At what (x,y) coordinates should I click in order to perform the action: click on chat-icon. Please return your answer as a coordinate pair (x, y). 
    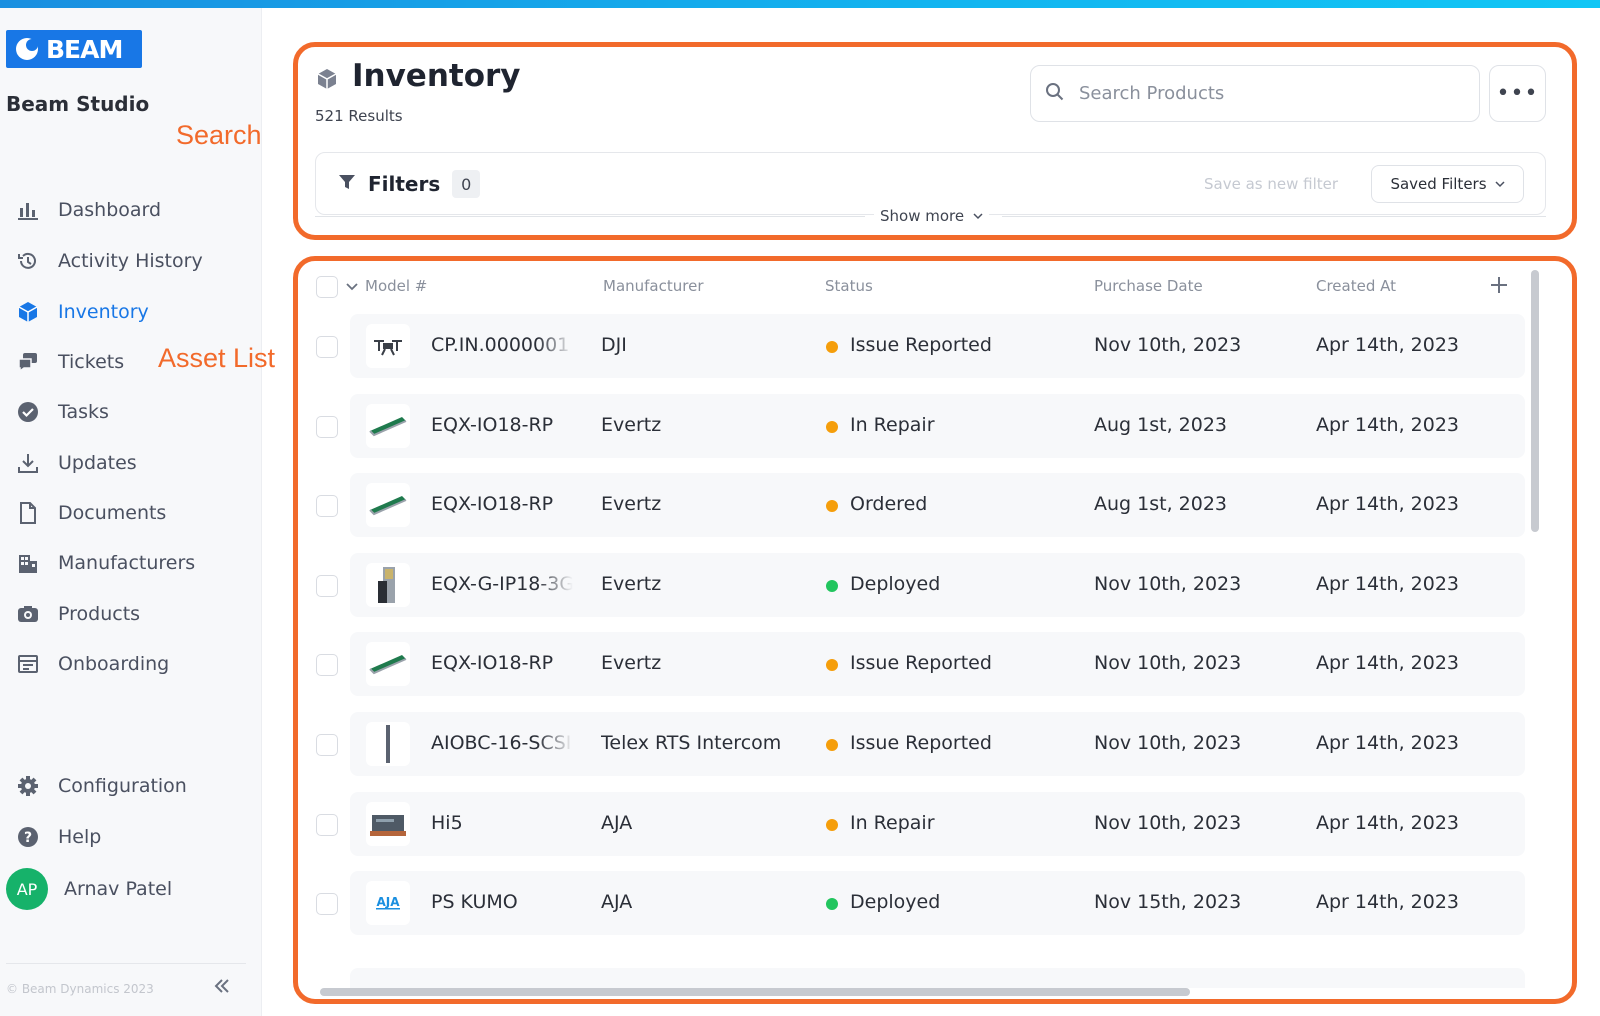
    Looking at the image, I should click on (28, 362).